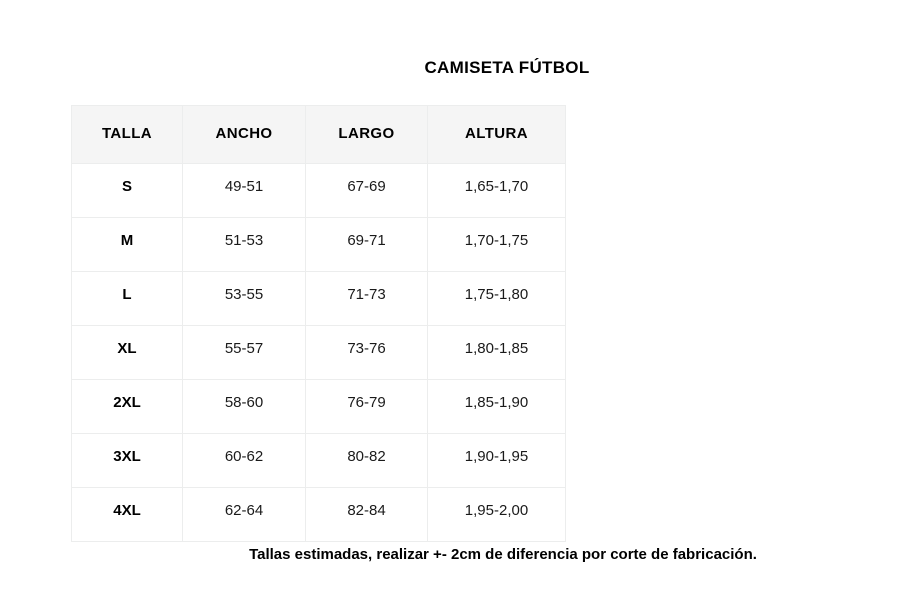  What do you see at coordinates (366, 352) in the screenshot?
I see `cell-largo: 73-76` at bounding box center [366, 352].